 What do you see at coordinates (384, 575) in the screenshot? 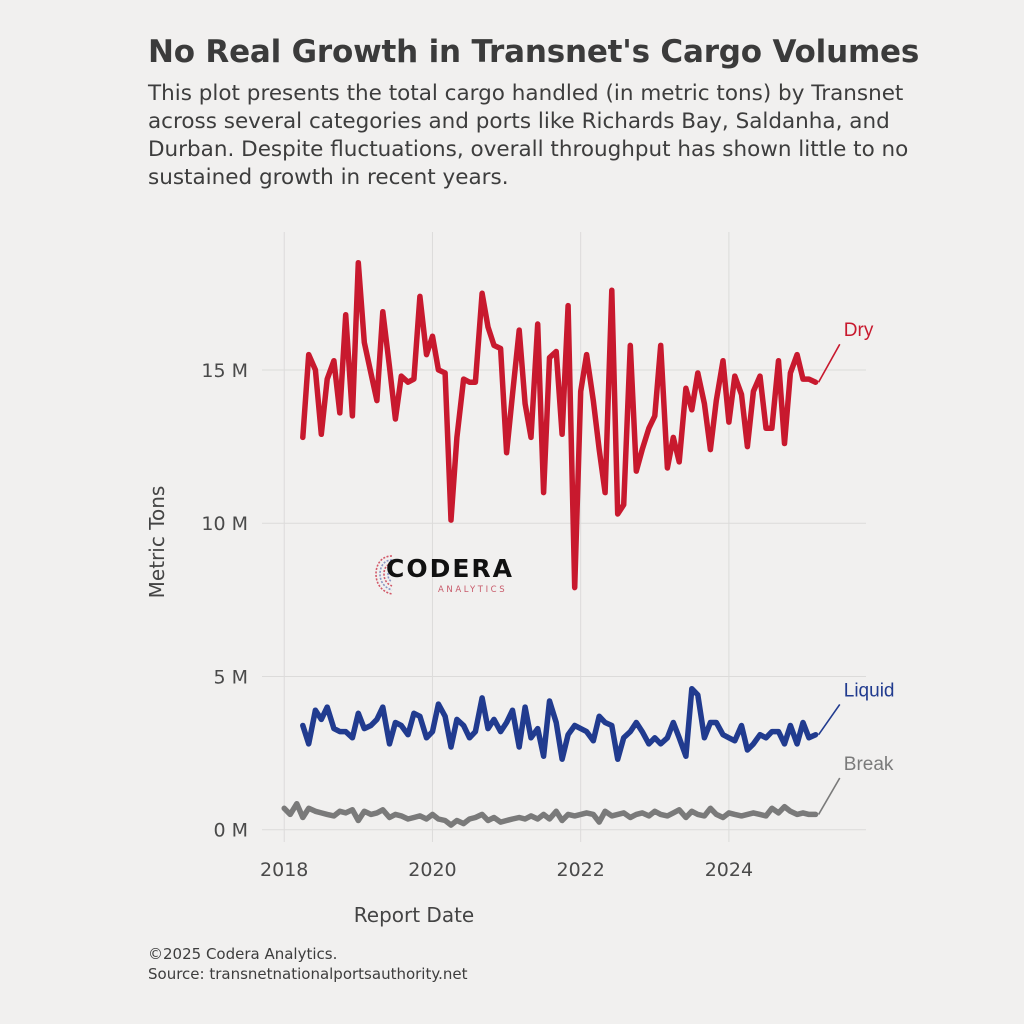
I see `fingerprint-icon` at bounding box center [384, 575].